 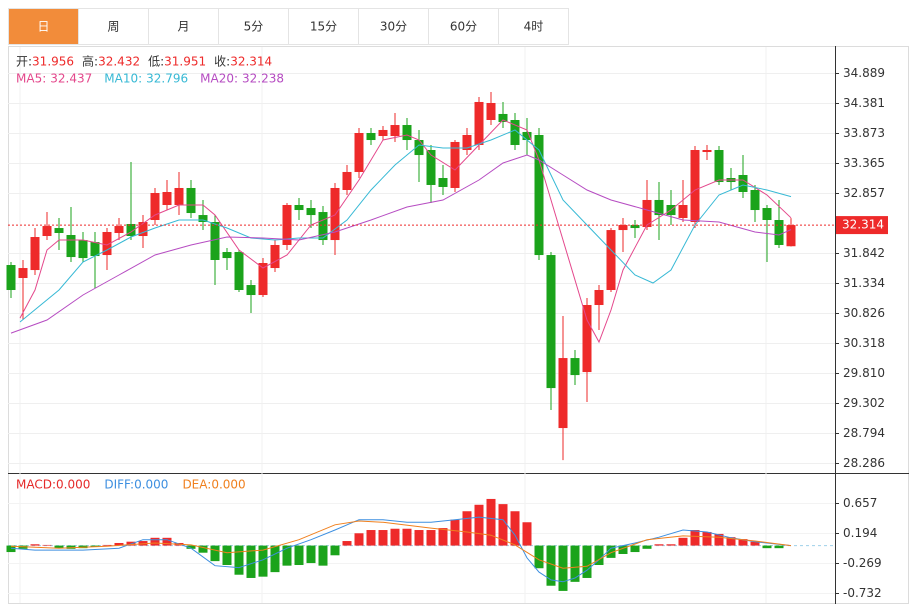 I want to click on tab-label: 4时, so click(x=534, y=27).